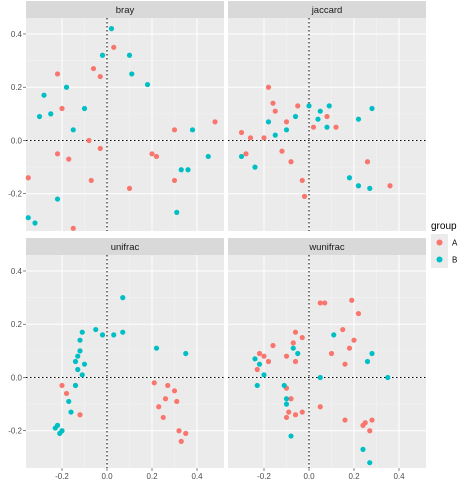 The height and width of the screenshot is (480, 474). What do you see at coordinates (399, 476) in the screenshot?
I see `x-tick-label: 0.4` at bounding box center [399, 476].